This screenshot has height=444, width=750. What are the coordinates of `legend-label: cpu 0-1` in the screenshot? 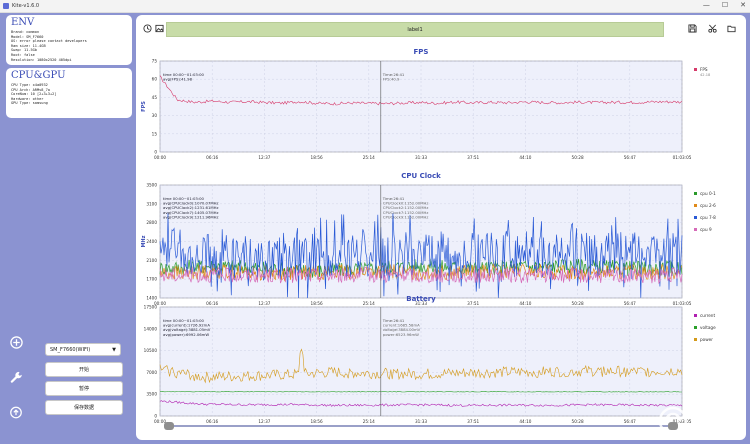 It's located at (708, 193).